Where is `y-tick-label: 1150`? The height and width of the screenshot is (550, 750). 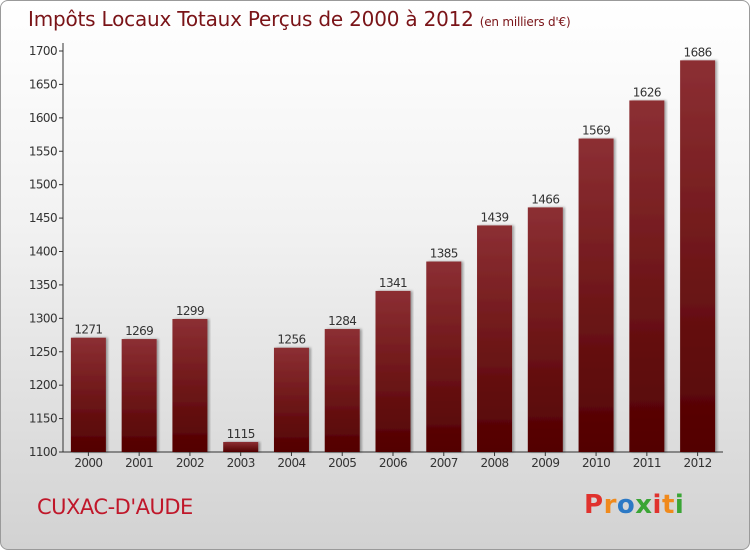
y-tick-label: 1150 is located at coordinates (43, 419).